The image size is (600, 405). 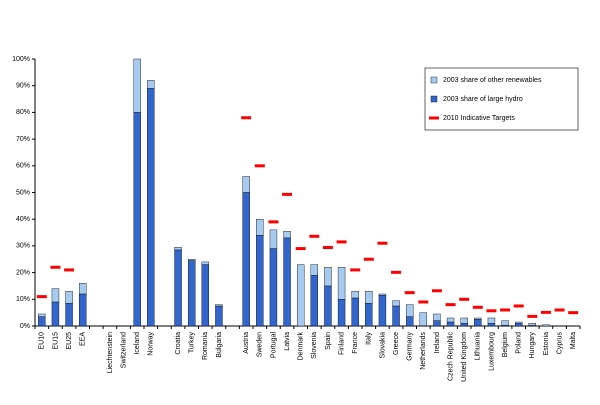 I want to click on legend-label: 2003 share of large hydro, so click(x=483, y=99).